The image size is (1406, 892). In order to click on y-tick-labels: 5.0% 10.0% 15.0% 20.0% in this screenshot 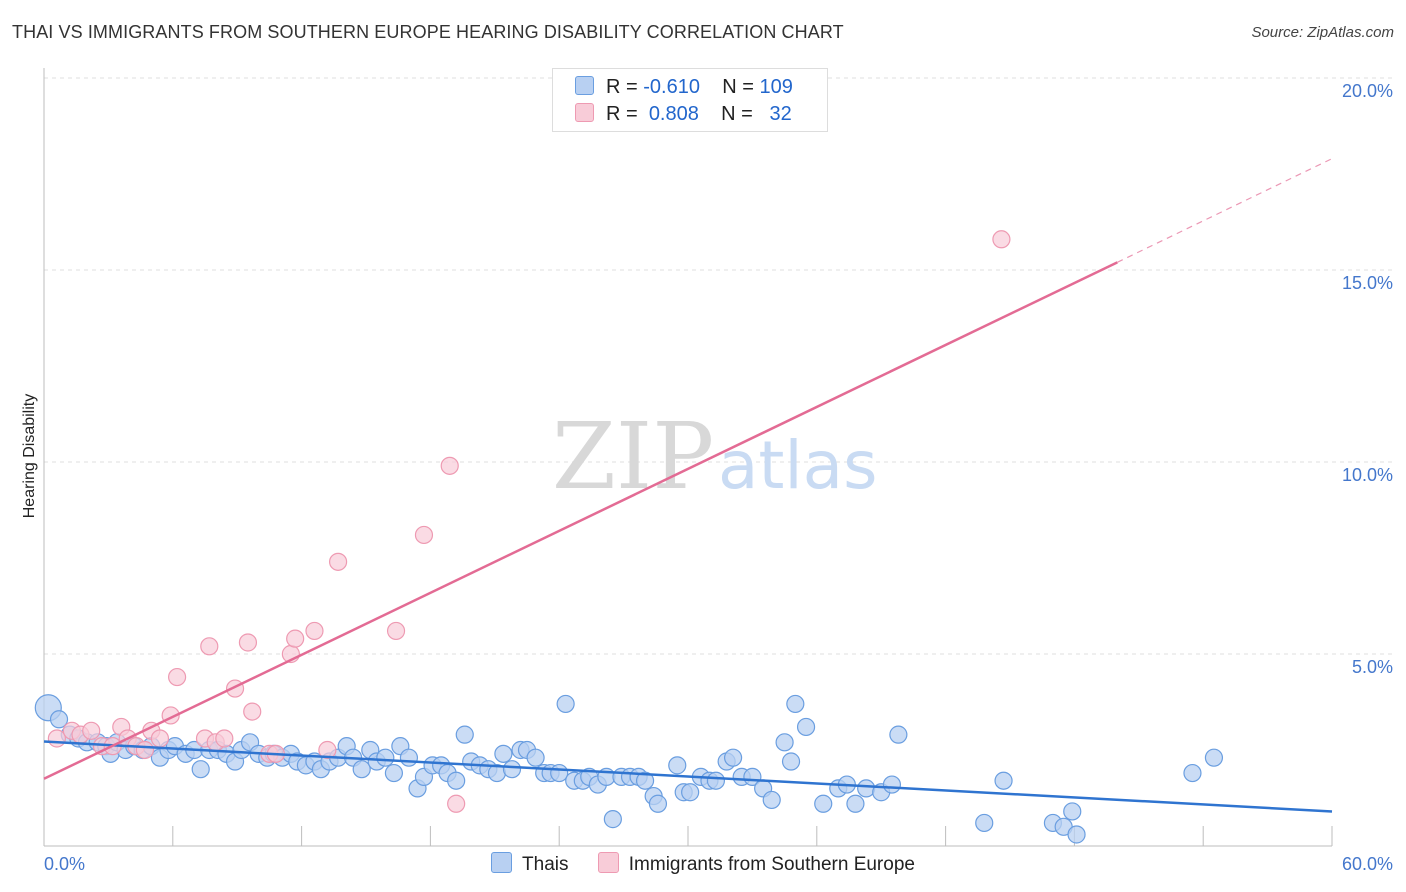, I will do `click(1367, 379)`.